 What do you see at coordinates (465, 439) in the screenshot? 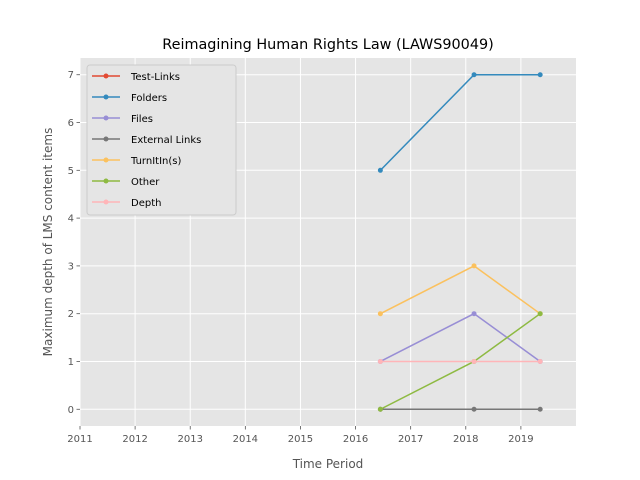
I see `x-tick-label: 2018` at bounding box center [465, 439].